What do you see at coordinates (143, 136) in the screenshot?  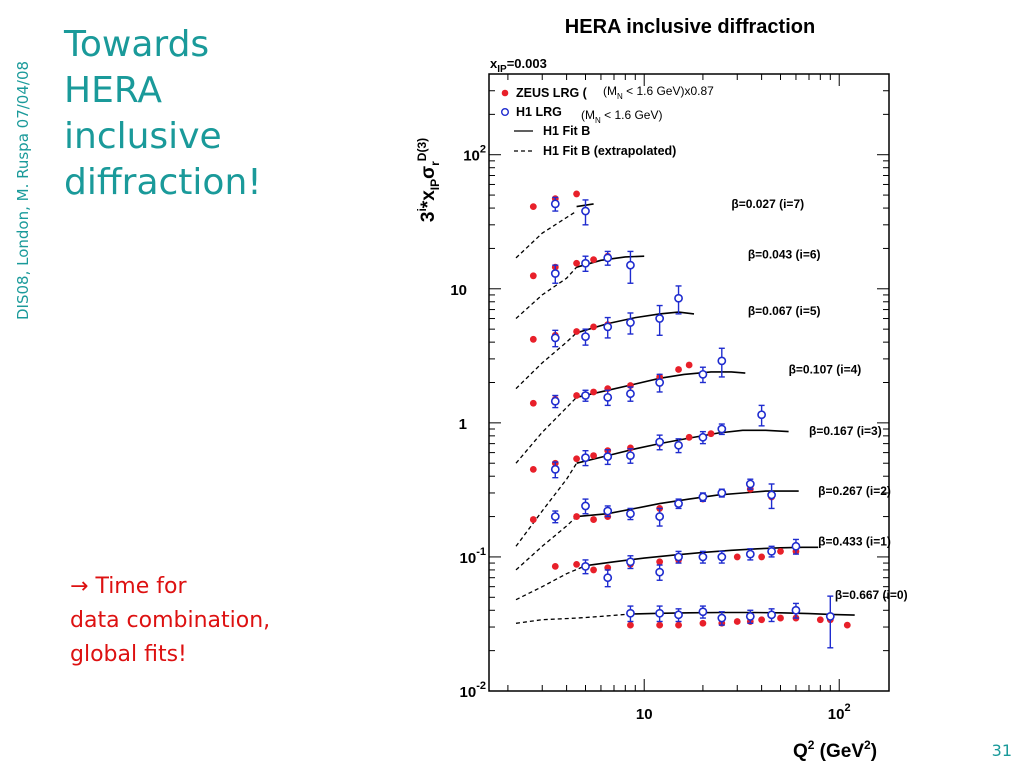 I see `slide-title-line-3: inclusive` at bounding box center [143, 136].